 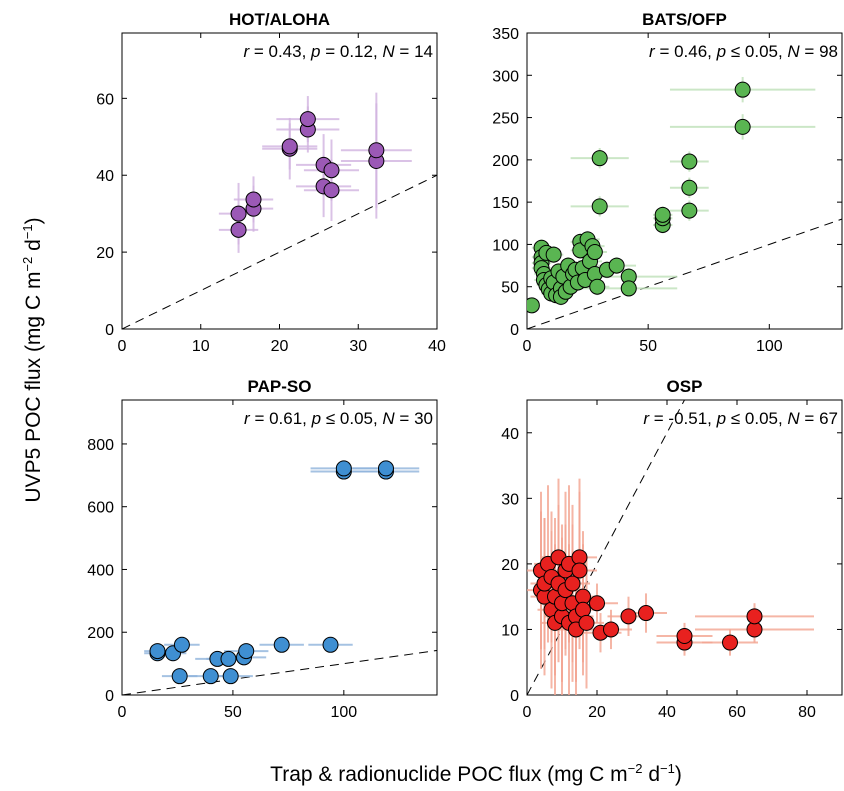 What do you see at coordinates (505, 34) in the screenshot?
I see `y-tick-label: 350` at bounding box center [505, 34].